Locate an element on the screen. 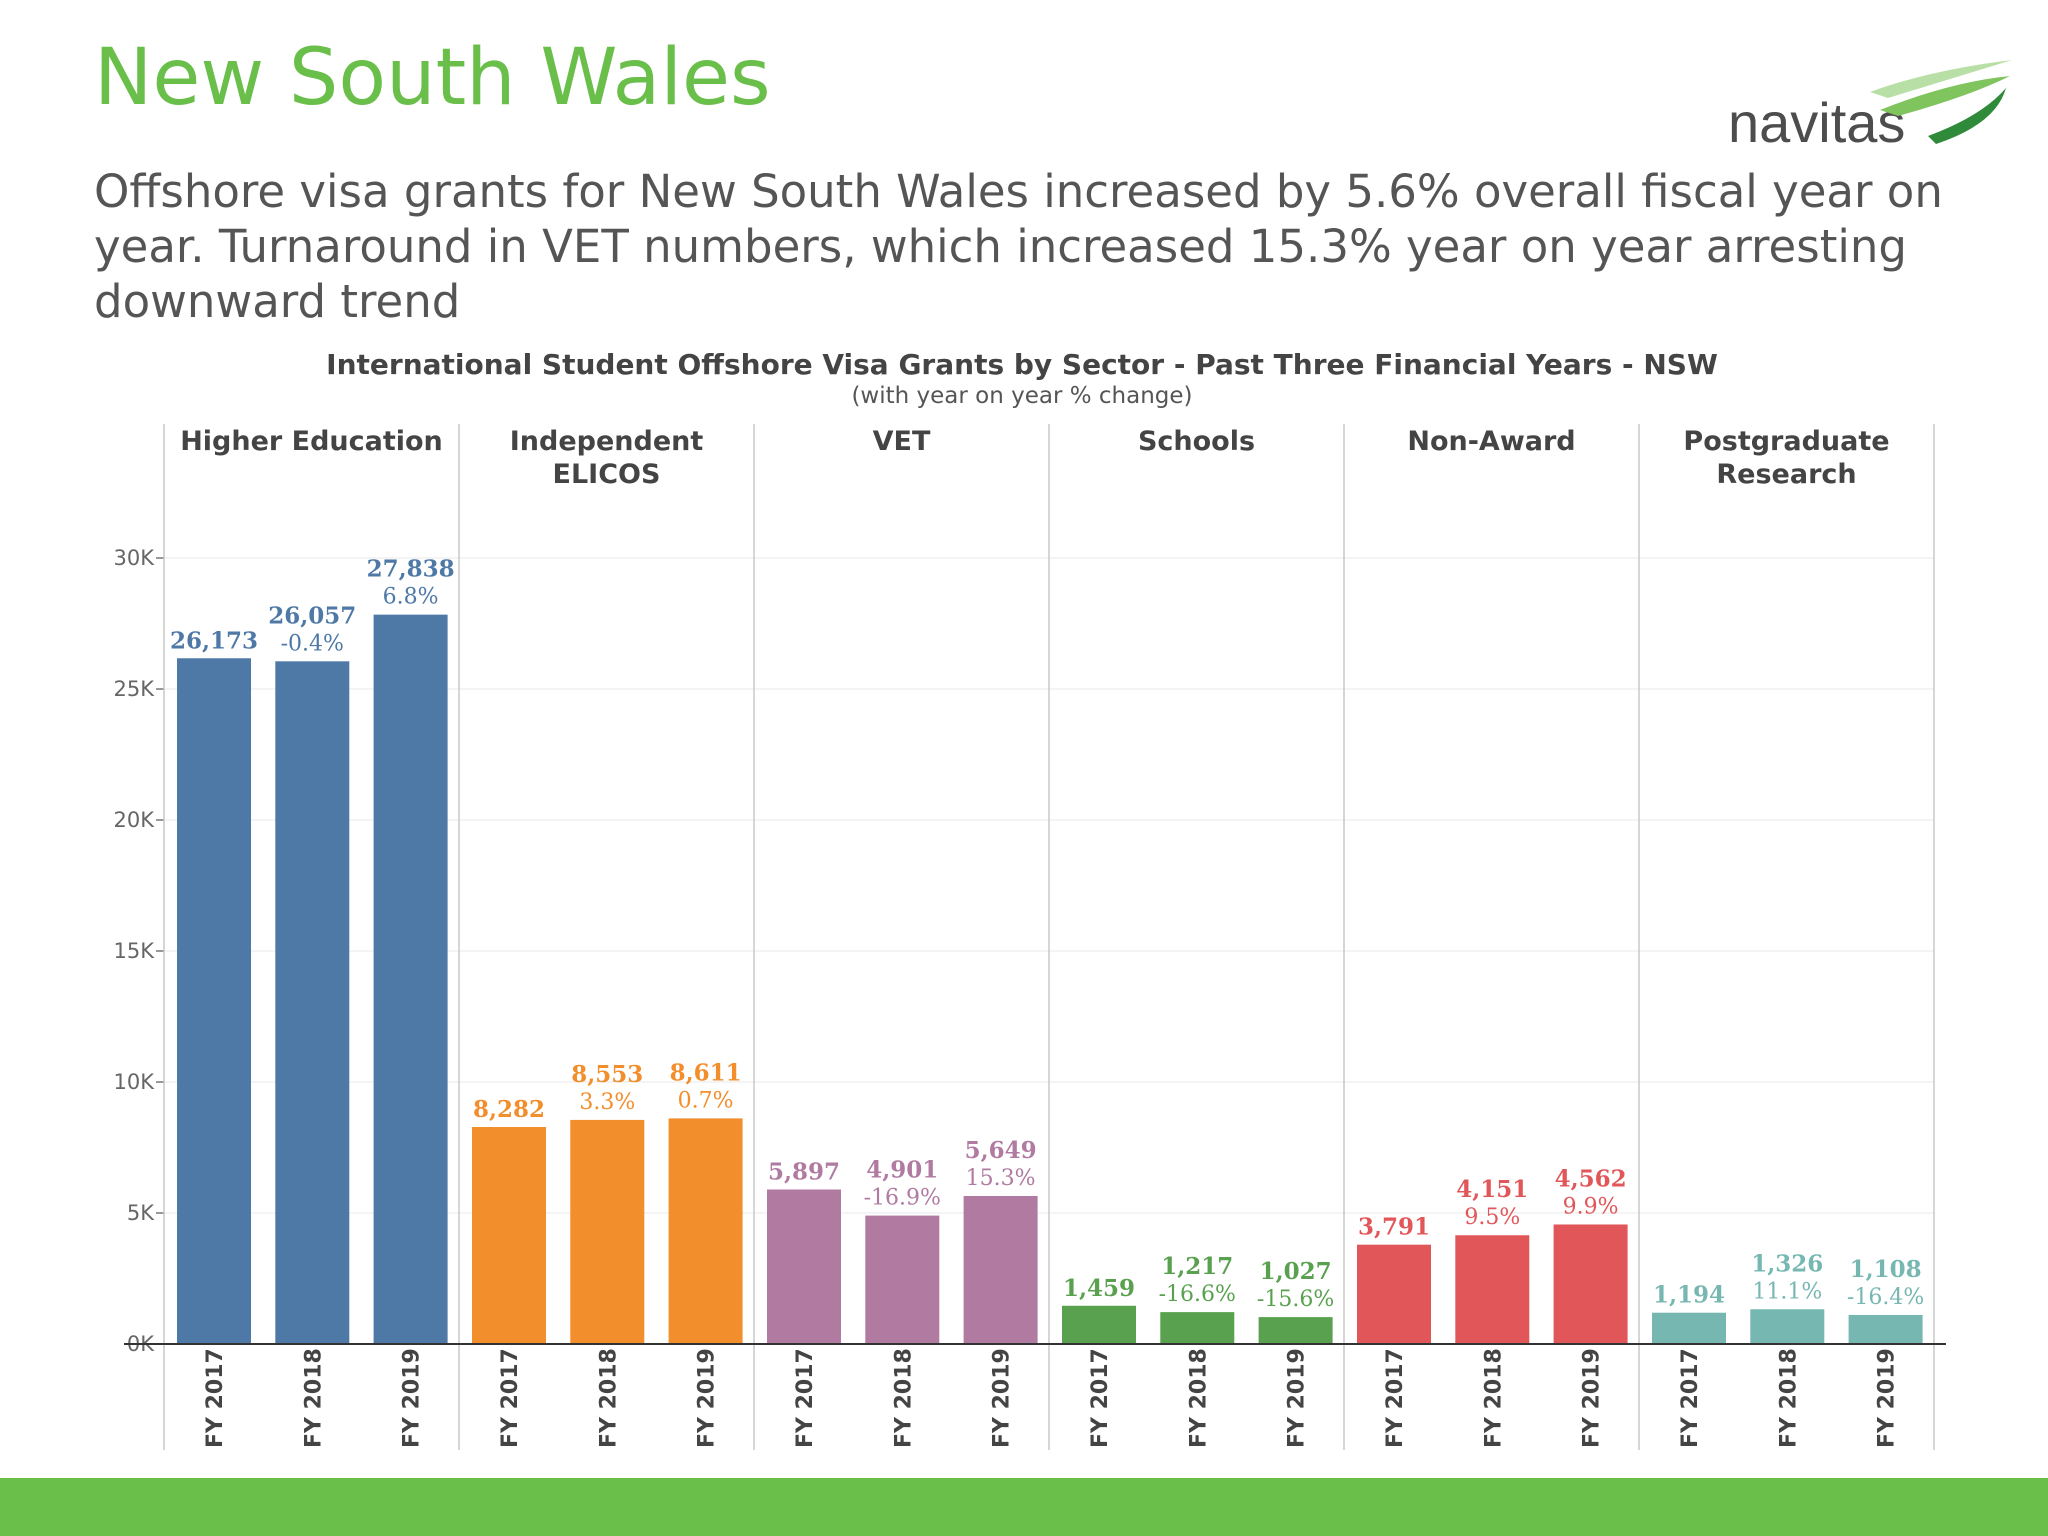  bar-value-label: 27,838 is located at coordinates (411, 569).